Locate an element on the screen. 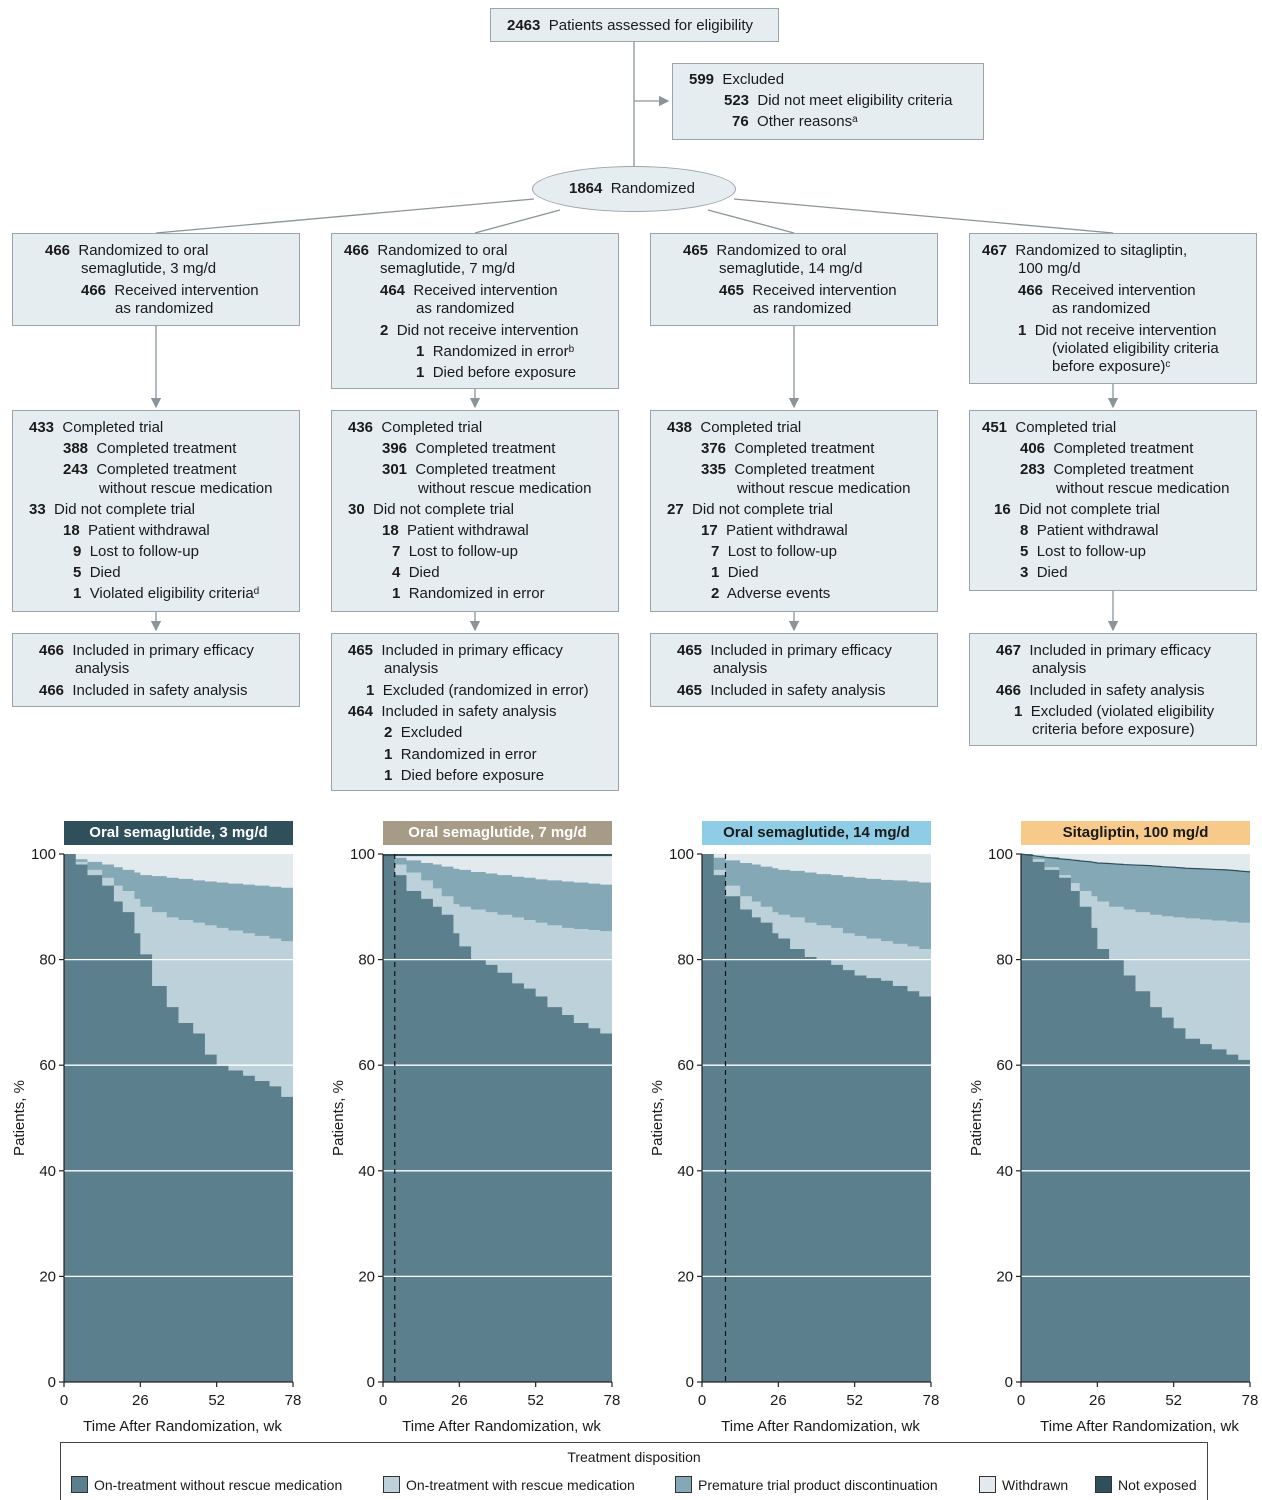 The height and width of the screenshot is (1500, 1262). flow-line: 466 Included in safety analysis is located at coordinates (143, 691).